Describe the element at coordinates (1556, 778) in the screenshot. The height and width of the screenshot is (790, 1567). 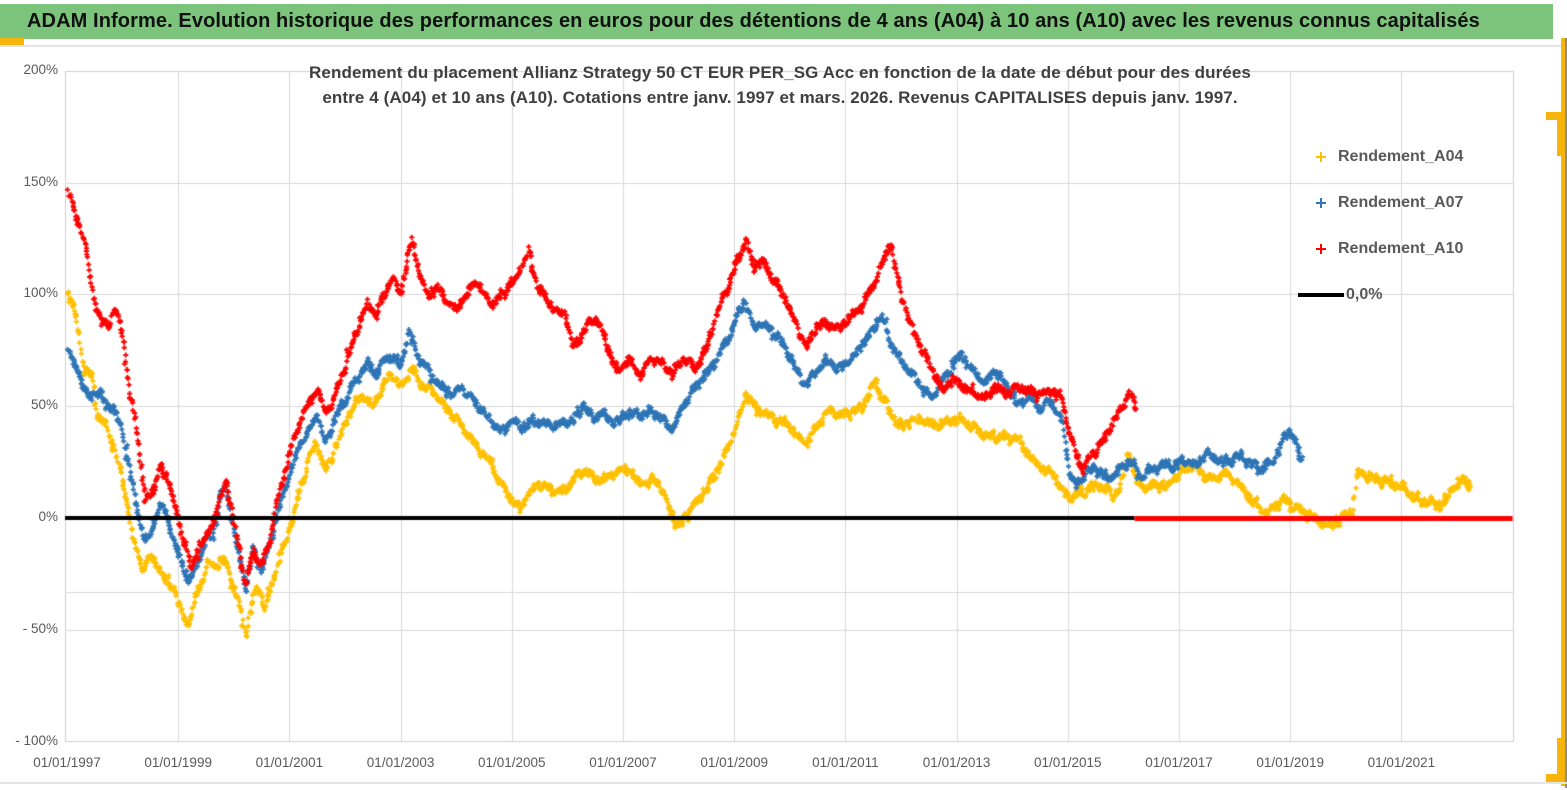
I see `gold-bracket-bottomright-h` at that location.